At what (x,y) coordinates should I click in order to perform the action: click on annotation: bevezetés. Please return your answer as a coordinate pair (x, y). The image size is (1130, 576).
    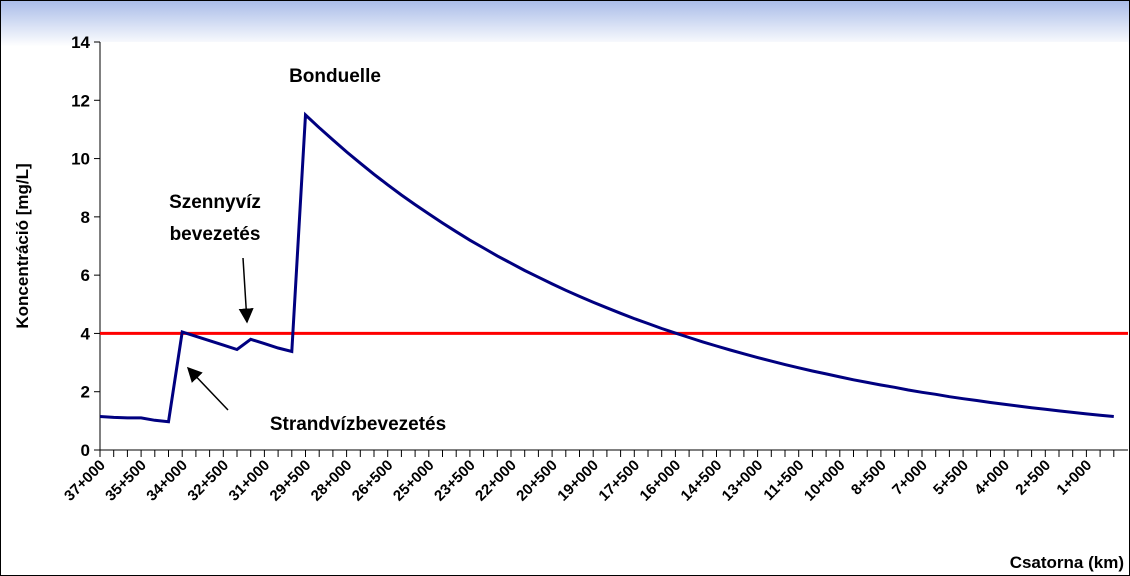
    Looking at the image, I should click on (215, 234).